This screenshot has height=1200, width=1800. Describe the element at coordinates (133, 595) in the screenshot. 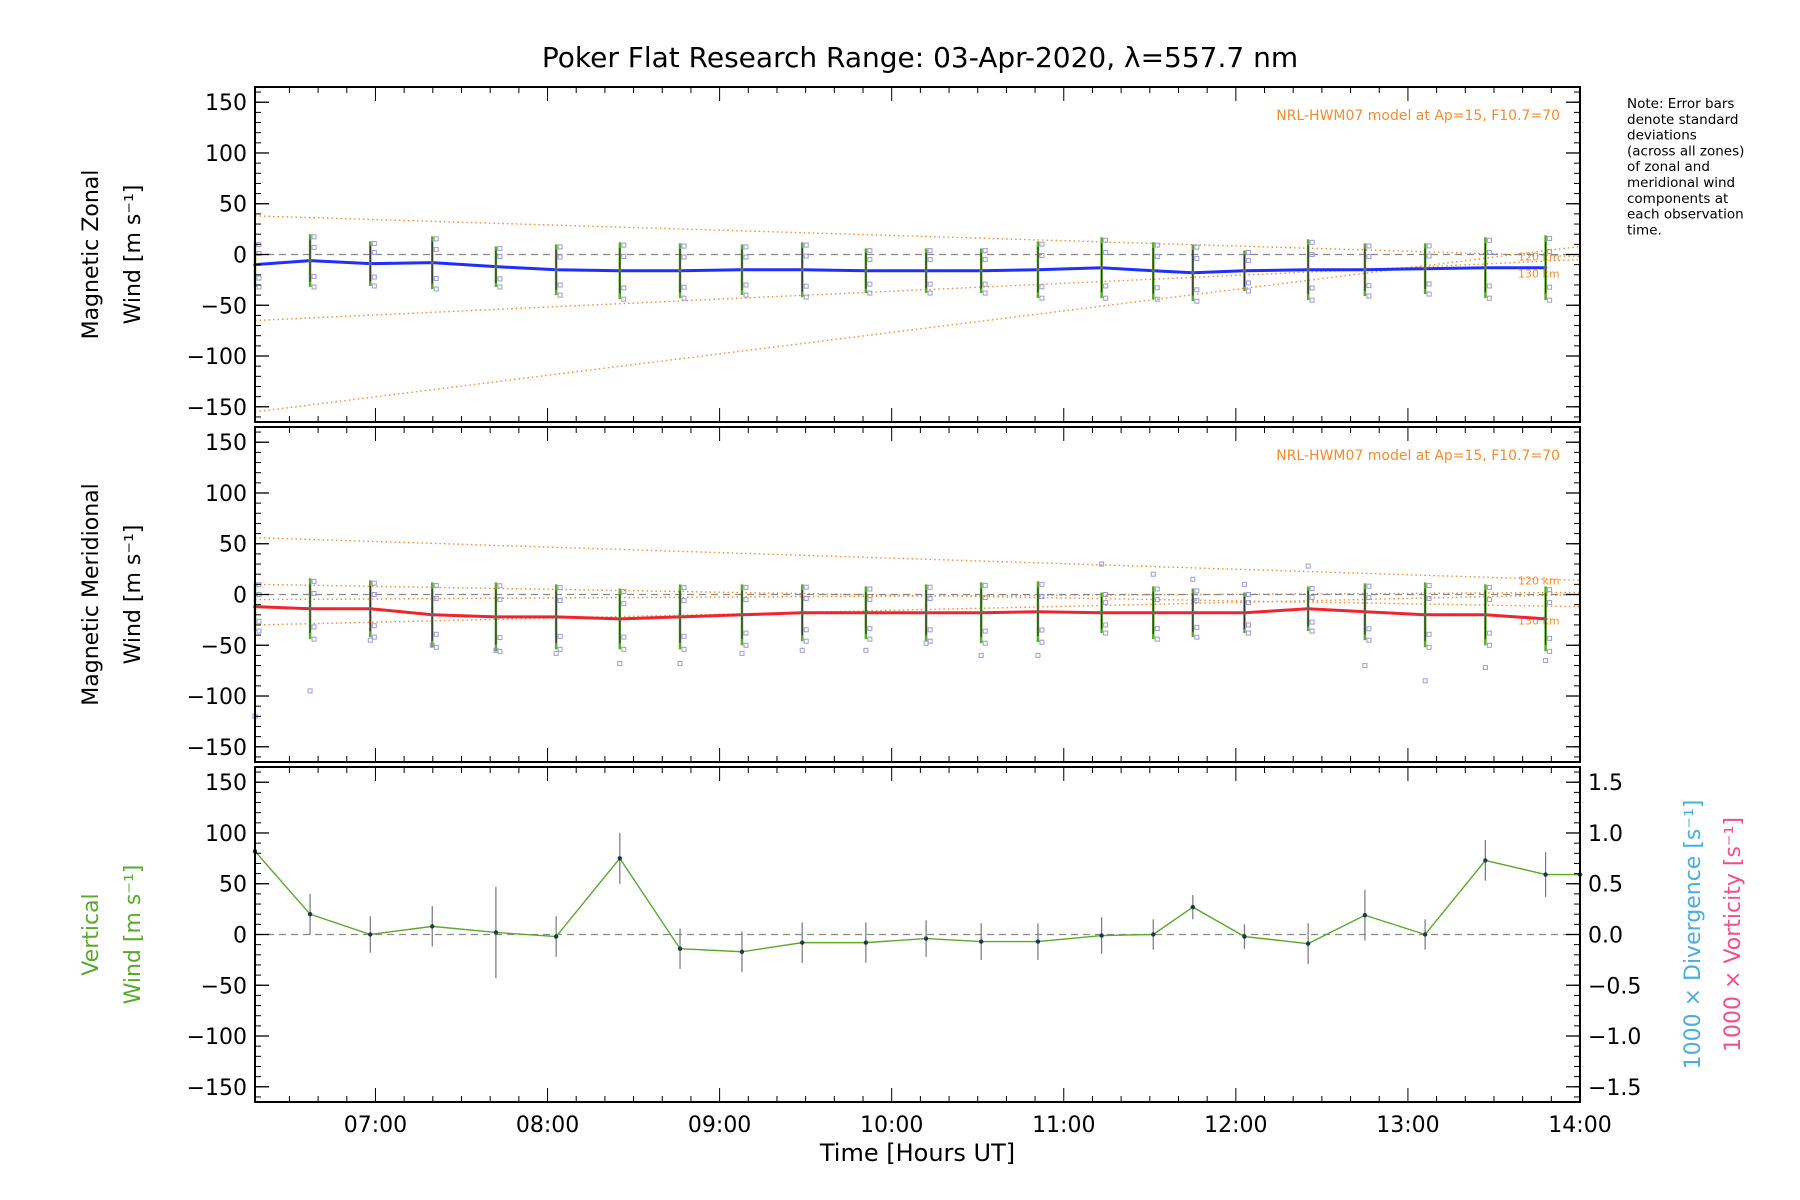

I see `y-axis-label: Wind [m s⁻¹]` at that location.